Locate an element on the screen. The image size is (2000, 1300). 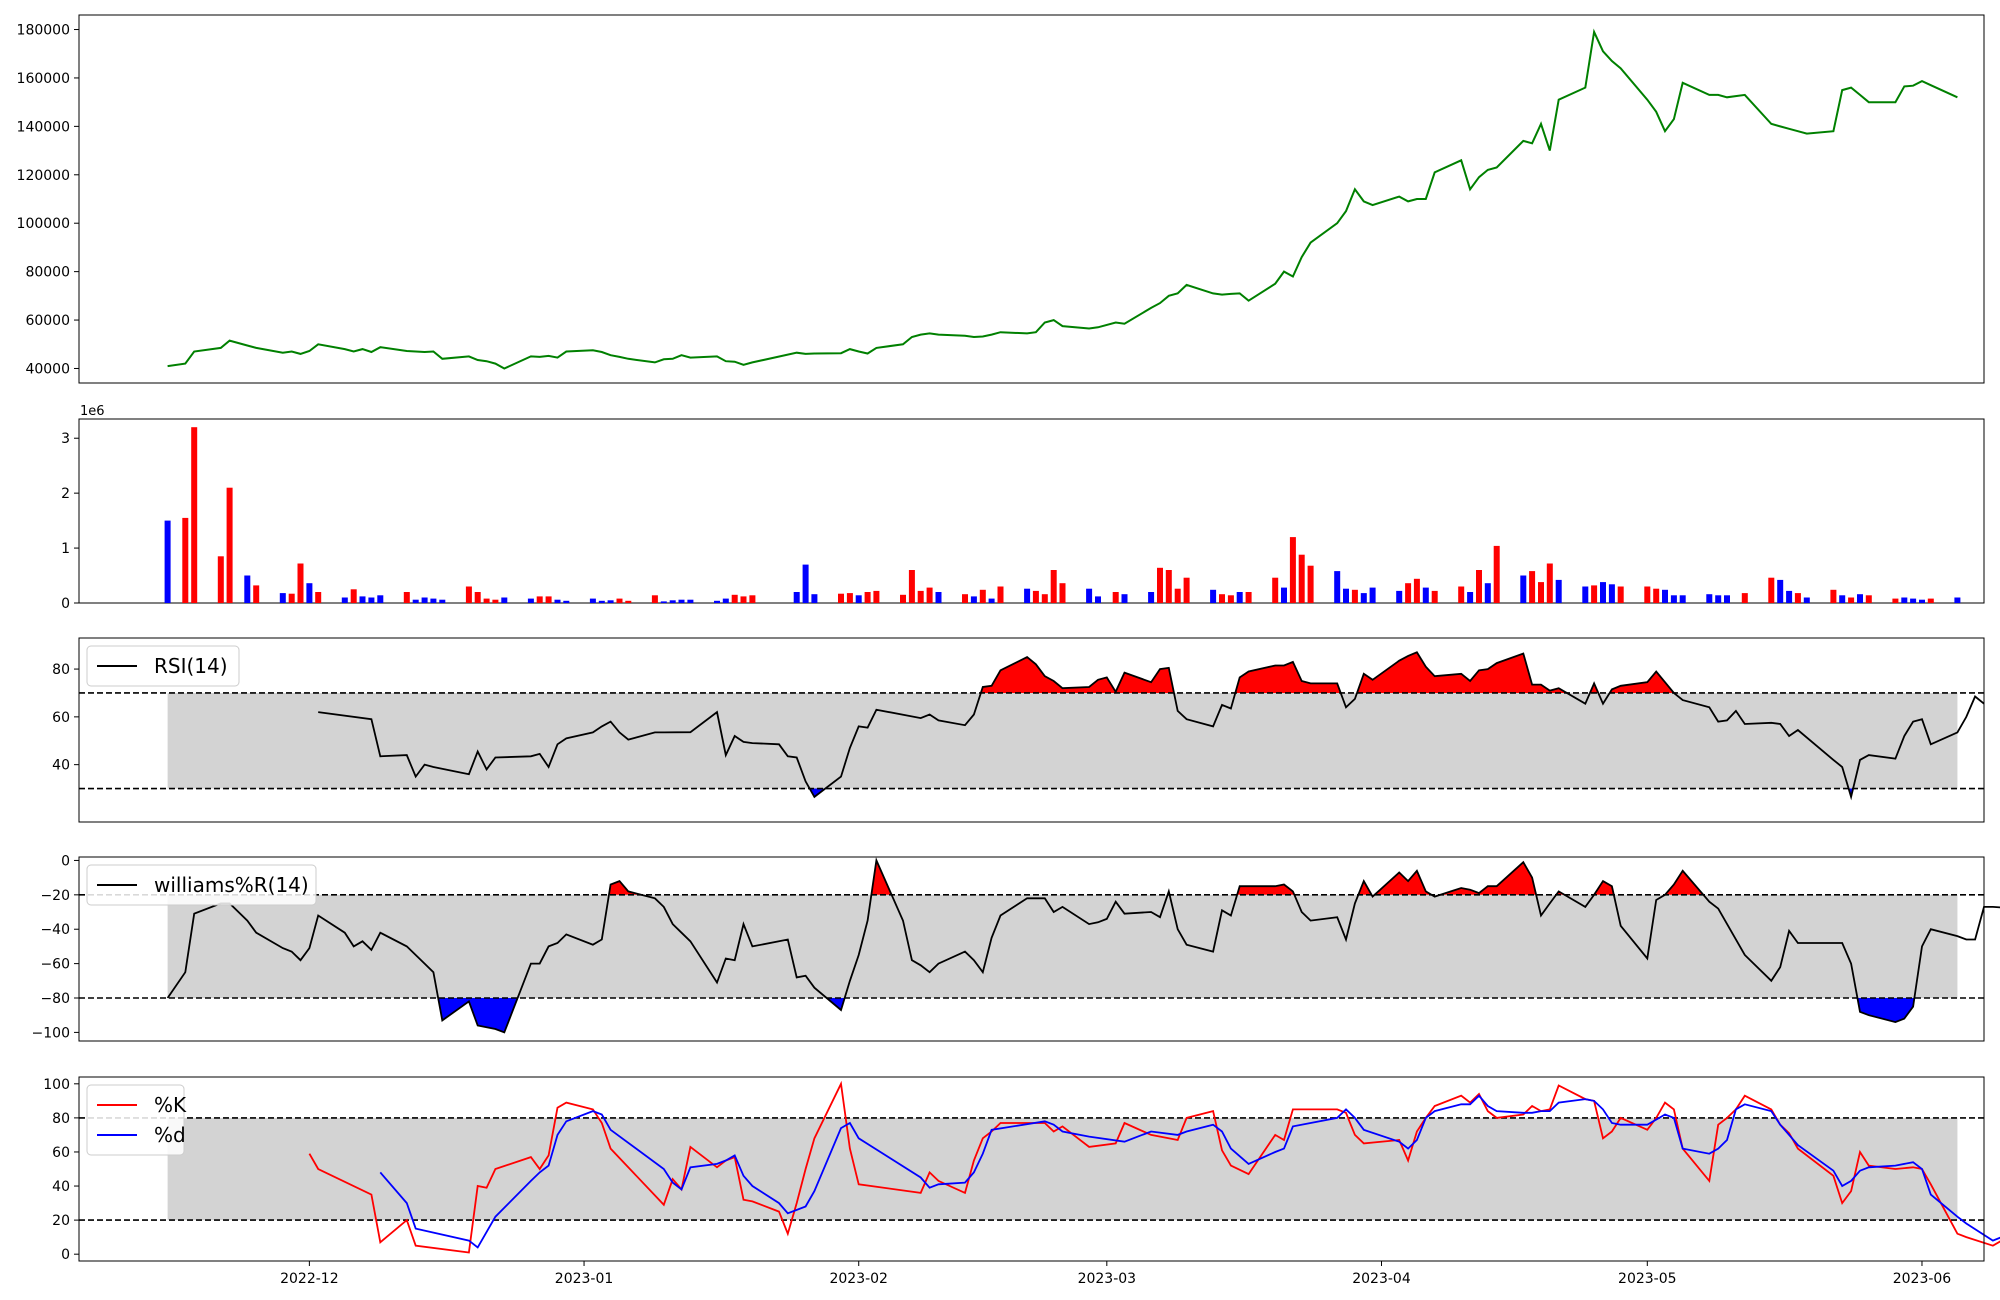
y-tick-label: 1 is located at coordinates (65, 549).